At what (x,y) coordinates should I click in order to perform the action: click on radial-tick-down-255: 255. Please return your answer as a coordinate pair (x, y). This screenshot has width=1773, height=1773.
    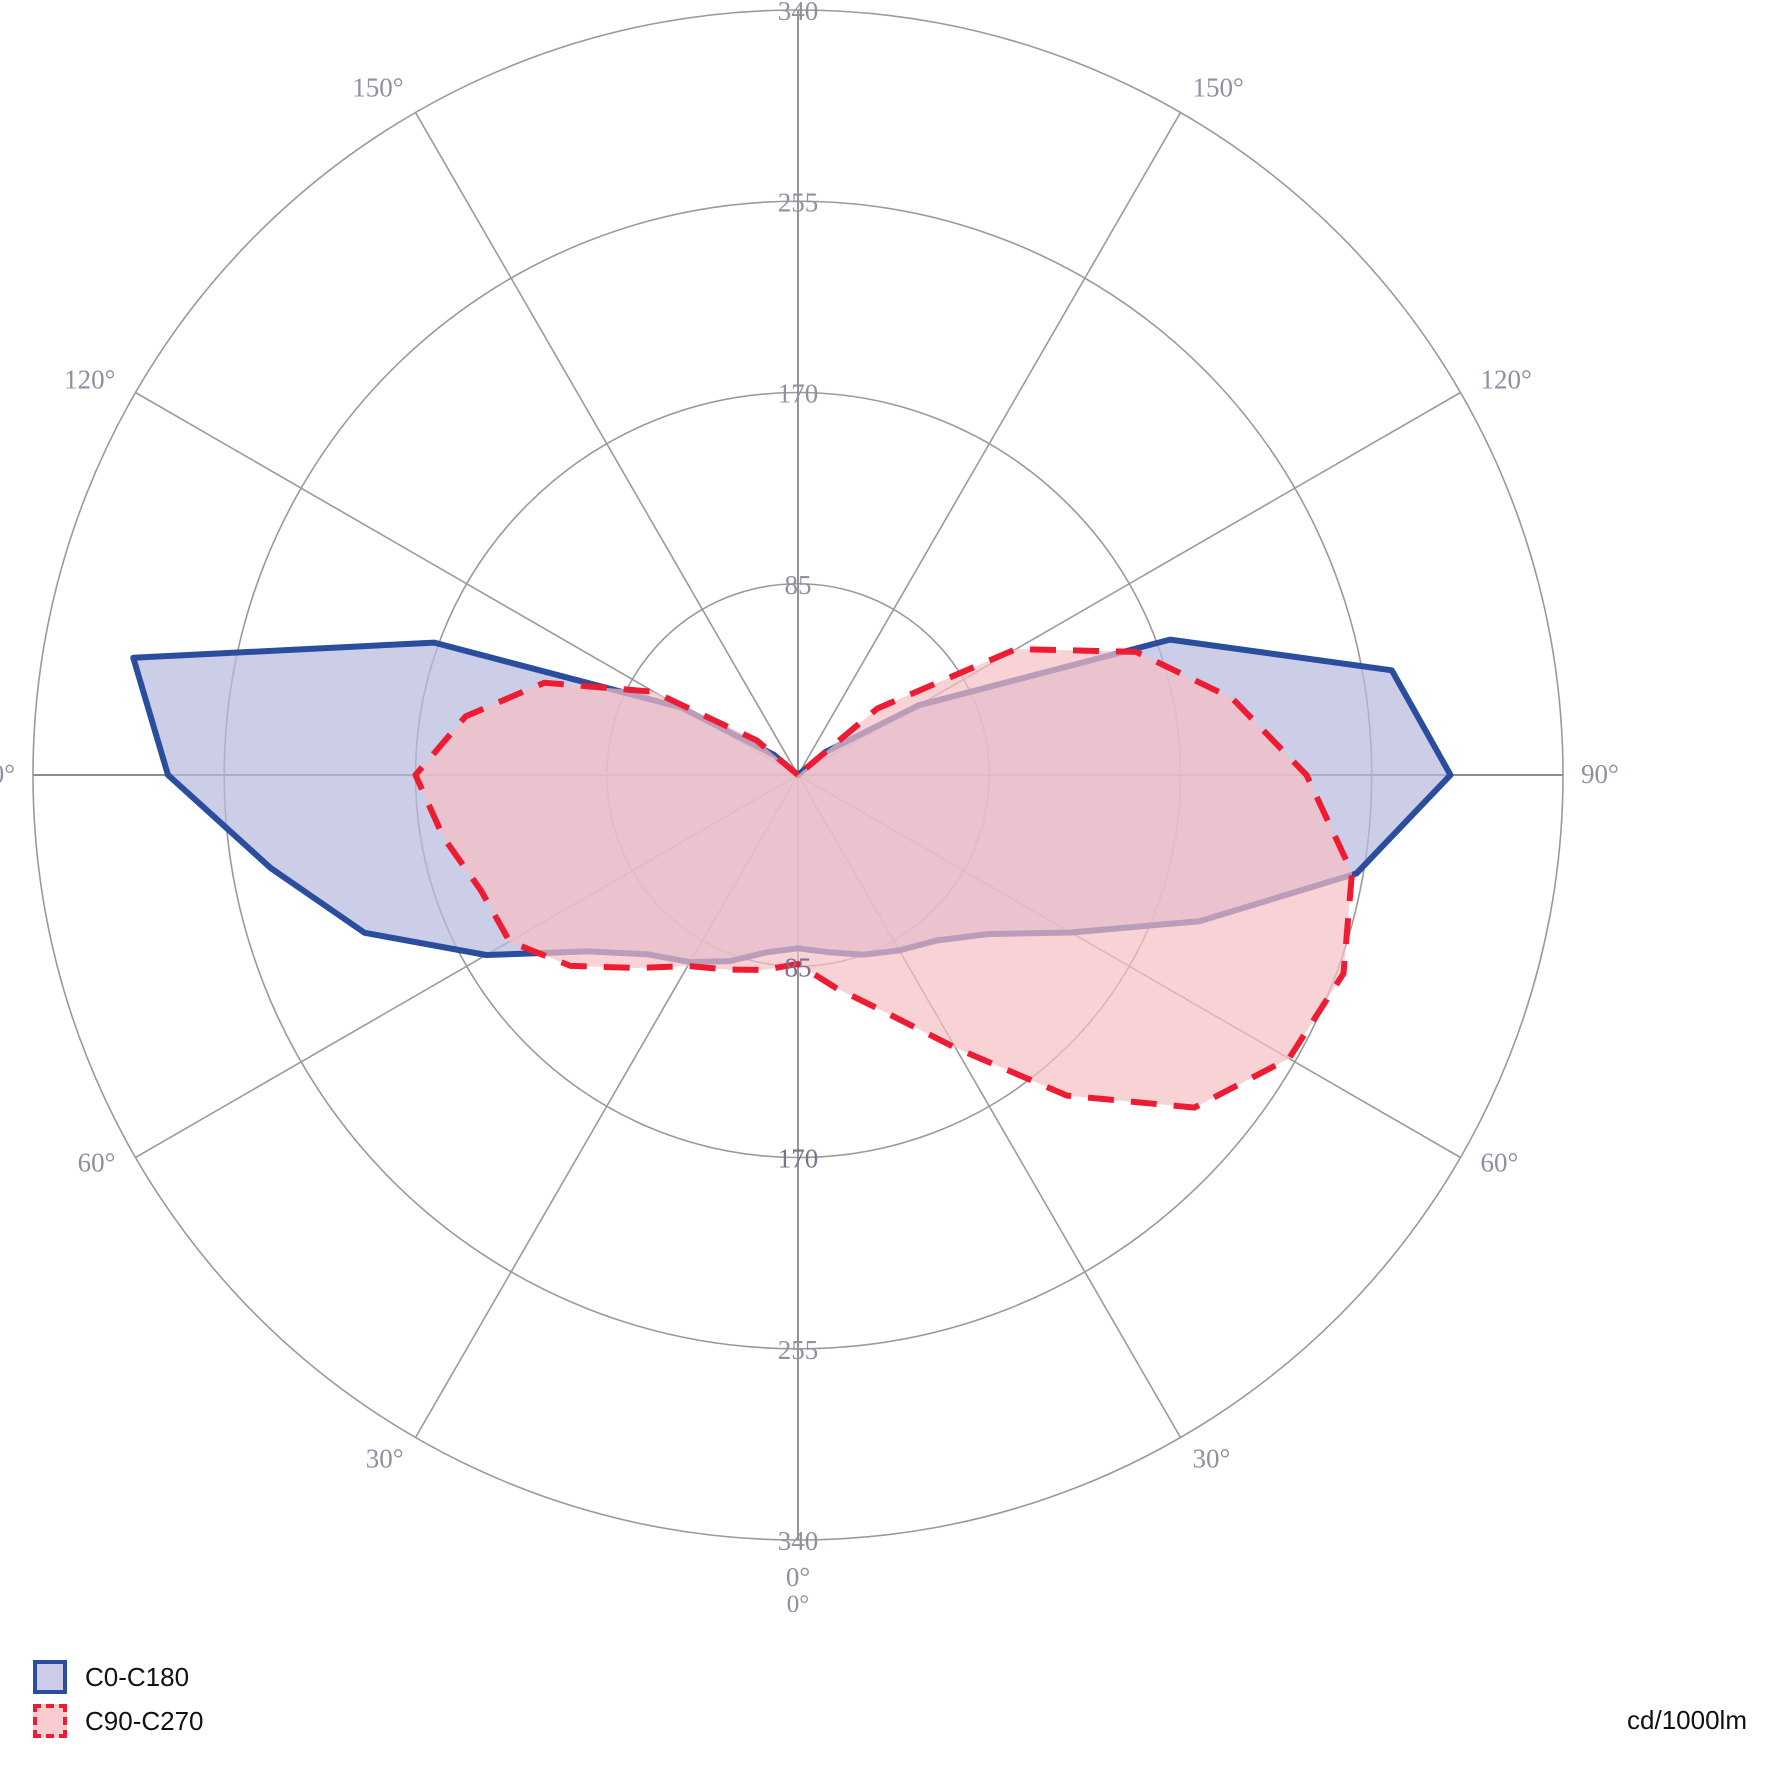
    Looking at the image, I should click on (798, 1350).